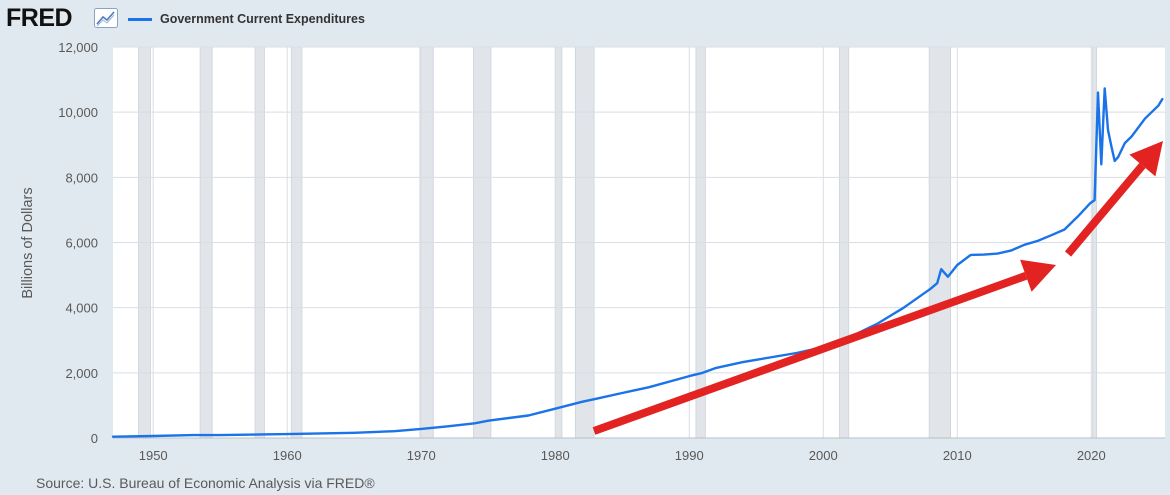  What do you see at coordinates (262, 19) in the screenshot?
I see `legend-label: Government Current Expenditures` at bounding box center [262, 19].